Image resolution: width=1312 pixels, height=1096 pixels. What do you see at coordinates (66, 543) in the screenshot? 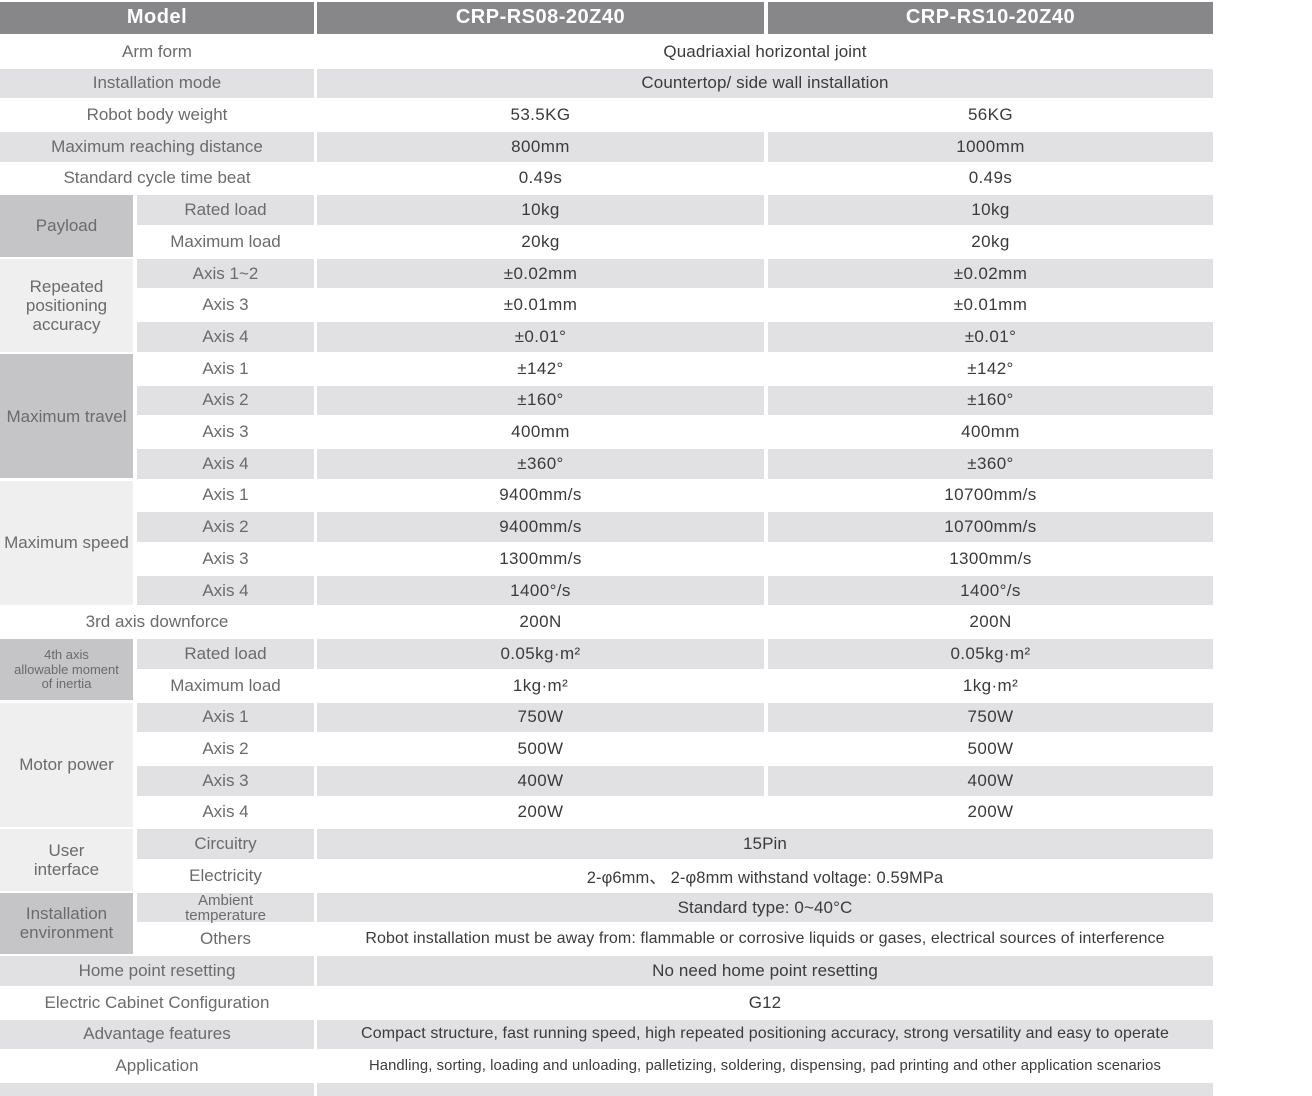
I see `category-cell: Maximum speed` at bounding box center [66, 543].